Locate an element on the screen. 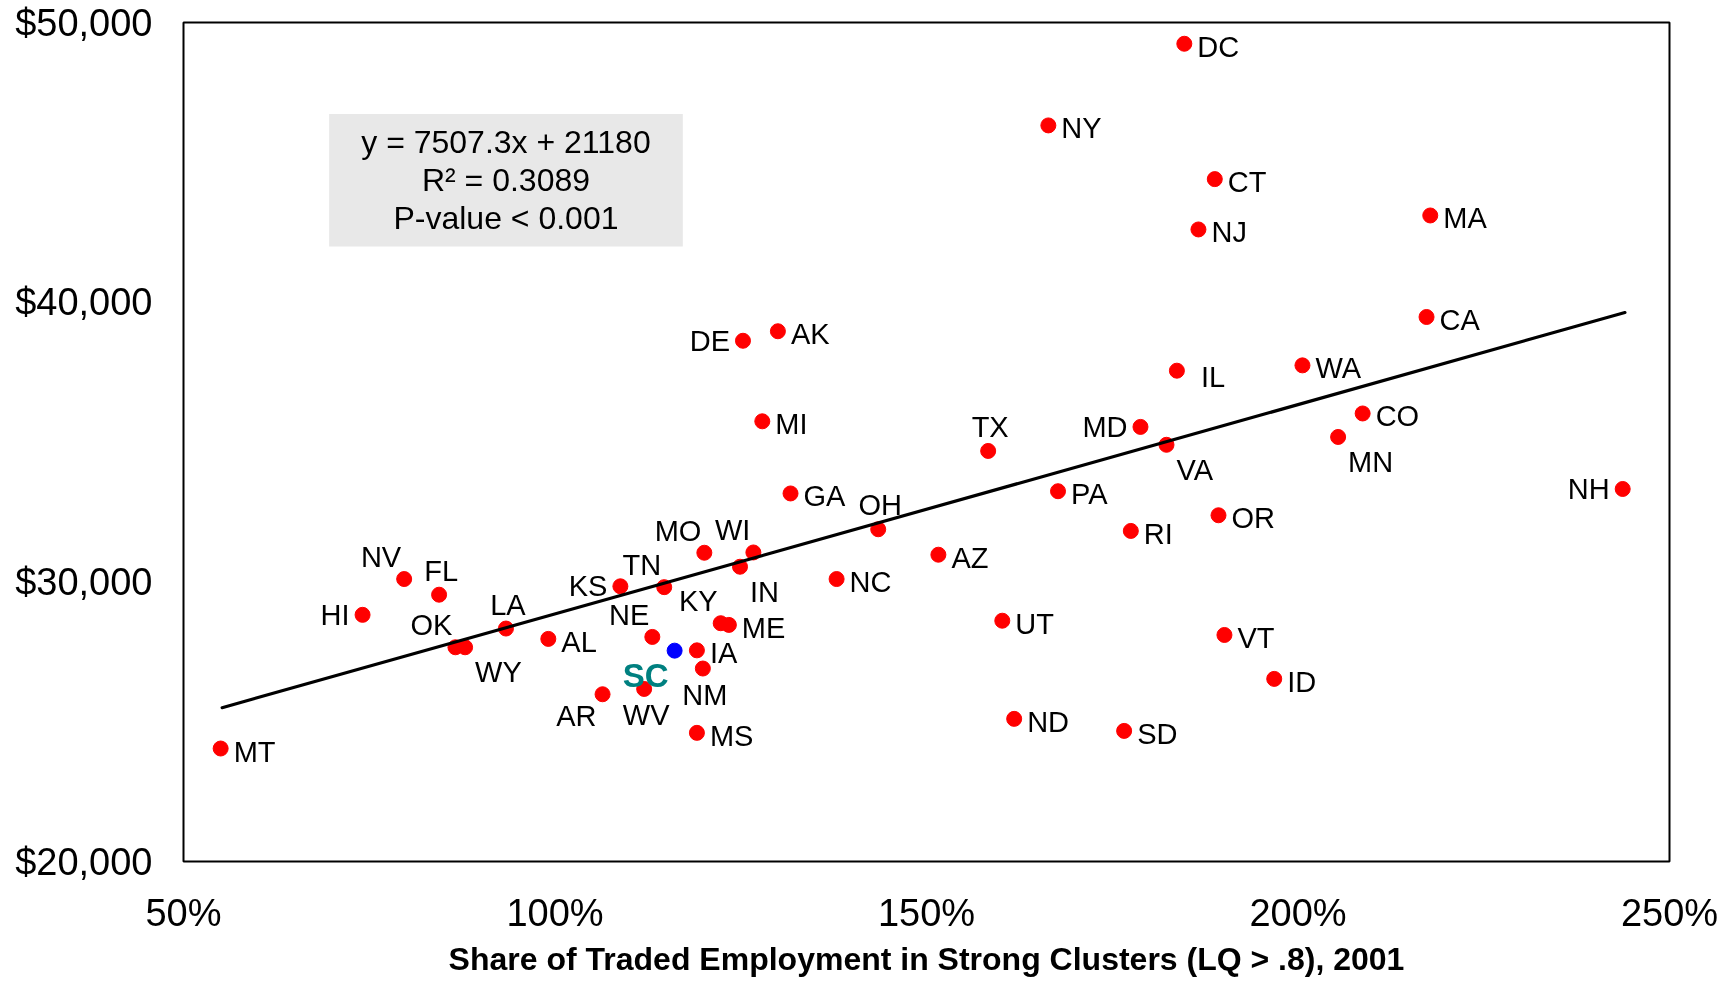 The width and height of the screenshot is (1736, 983). annotation: P-value < 0.001 is located at coordinates (506, 218).